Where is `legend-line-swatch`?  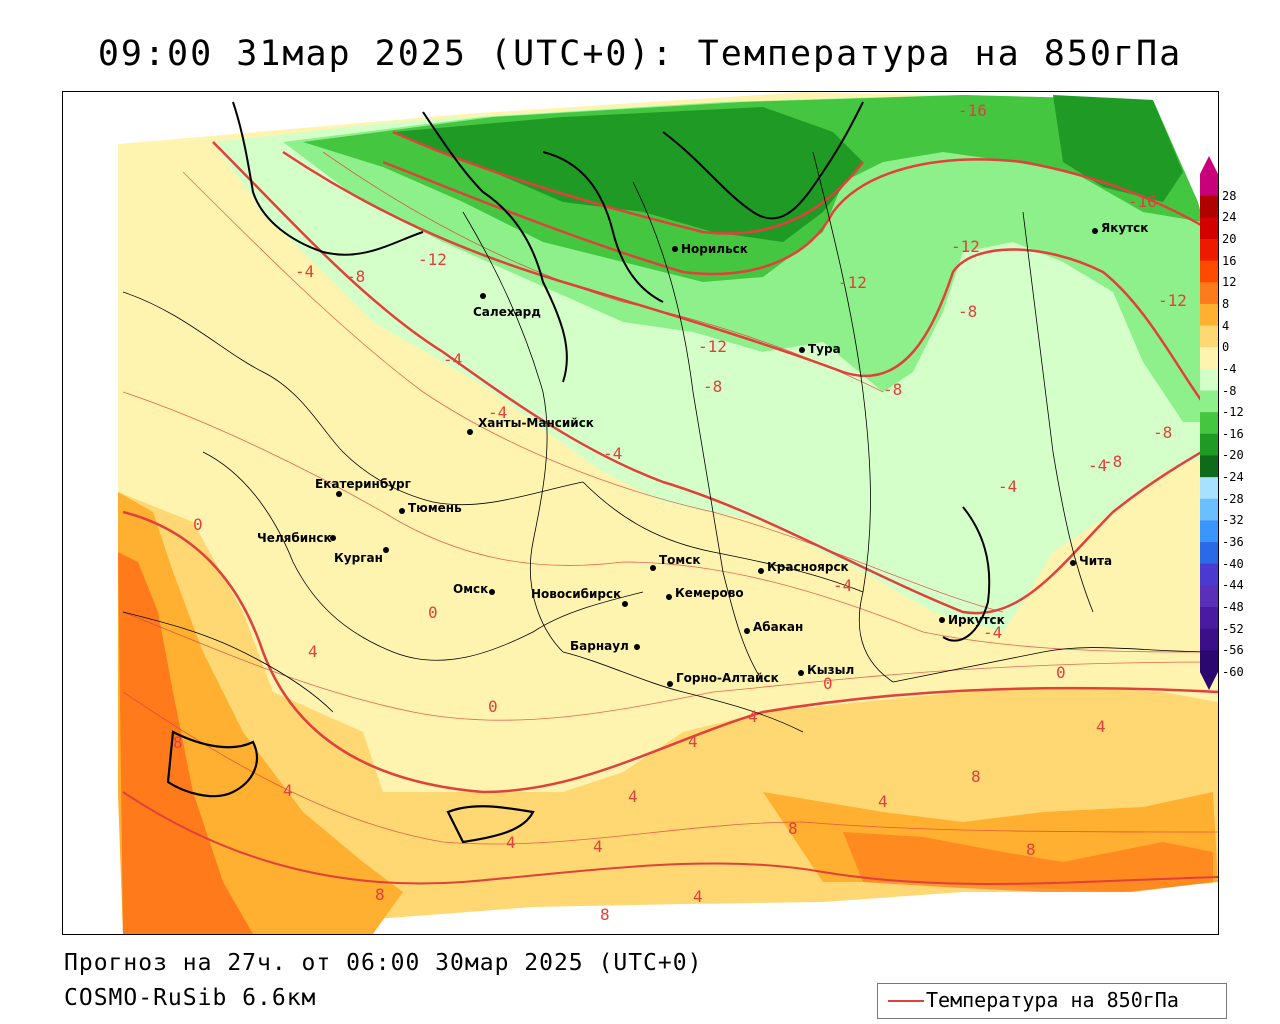 legend-line-swatch is located at coordinates (906, 1001).